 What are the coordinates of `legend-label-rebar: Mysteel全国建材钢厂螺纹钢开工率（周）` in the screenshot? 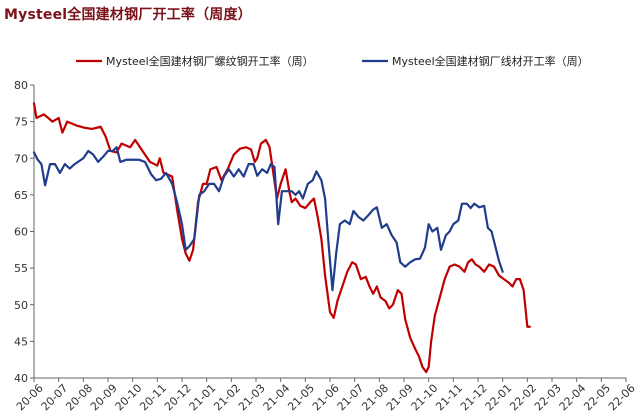 It's located at (210, 61).